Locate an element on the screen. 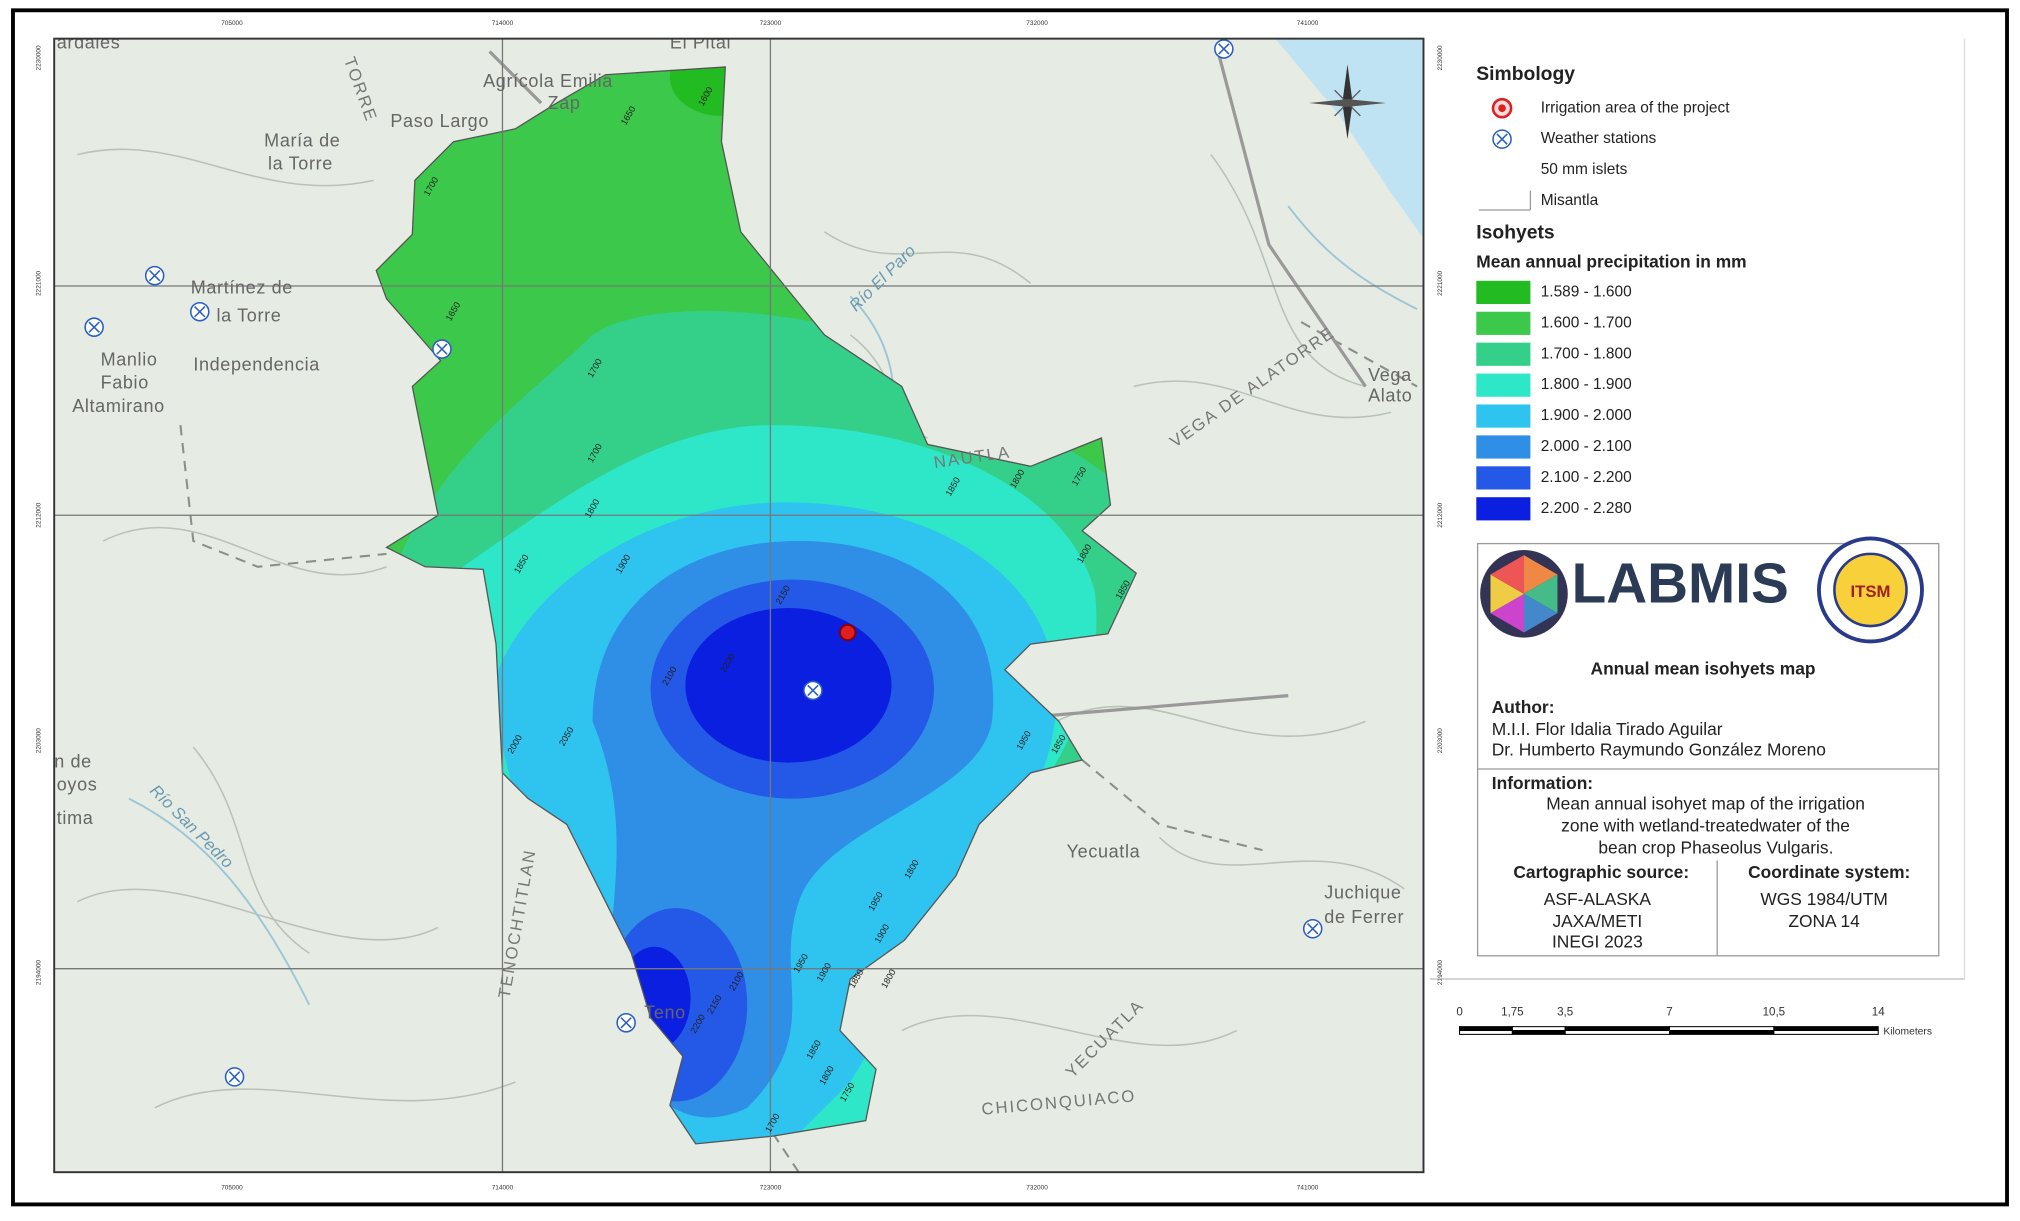  info-frame is located at coordinates (1708, 749).